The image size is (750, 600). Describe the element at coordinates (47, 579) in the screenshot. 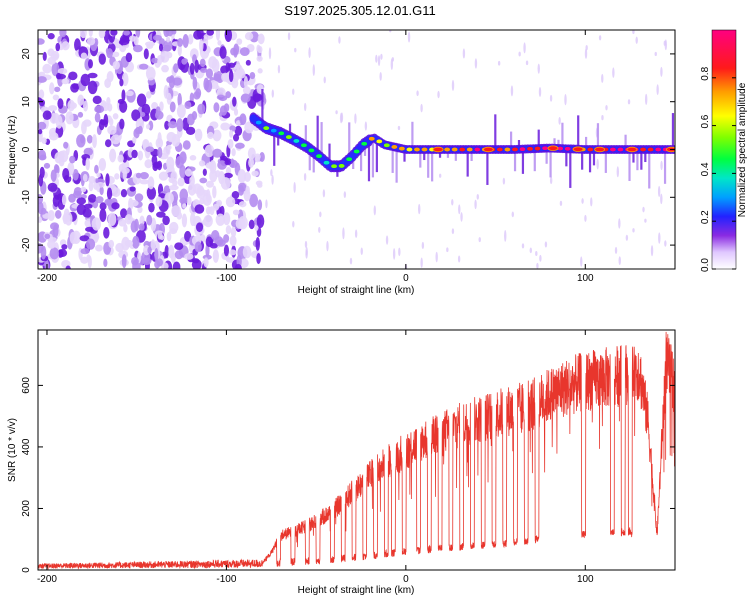

I see `x-tick-label: -200` at that location.